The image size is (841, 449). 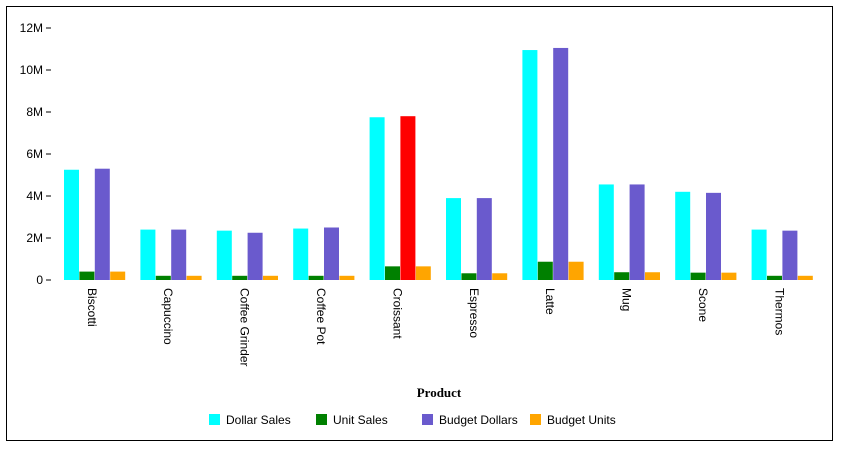 What do you see at coordinates (581, 420) in the screenshot?
I see `legend-label: Budget Units` at bounding box center [581, 420].